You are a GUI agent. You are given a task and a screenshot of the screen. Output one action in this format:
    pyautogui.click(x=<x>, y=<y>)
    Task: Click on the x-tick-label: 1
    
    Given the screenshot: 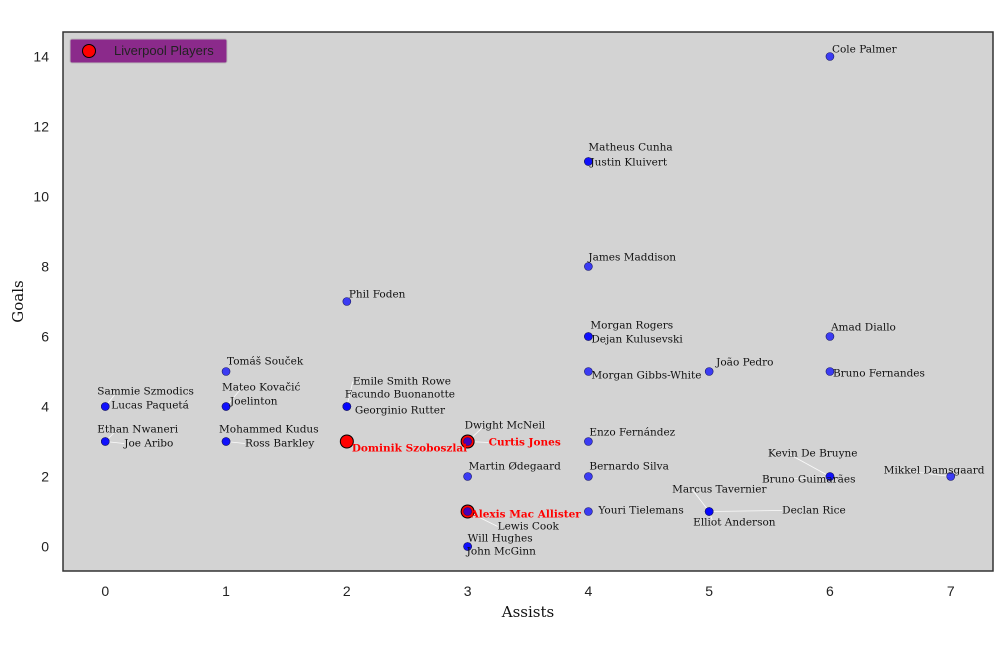 What is the action you would take?
    pyautogui.click(x=226, y=591)
    